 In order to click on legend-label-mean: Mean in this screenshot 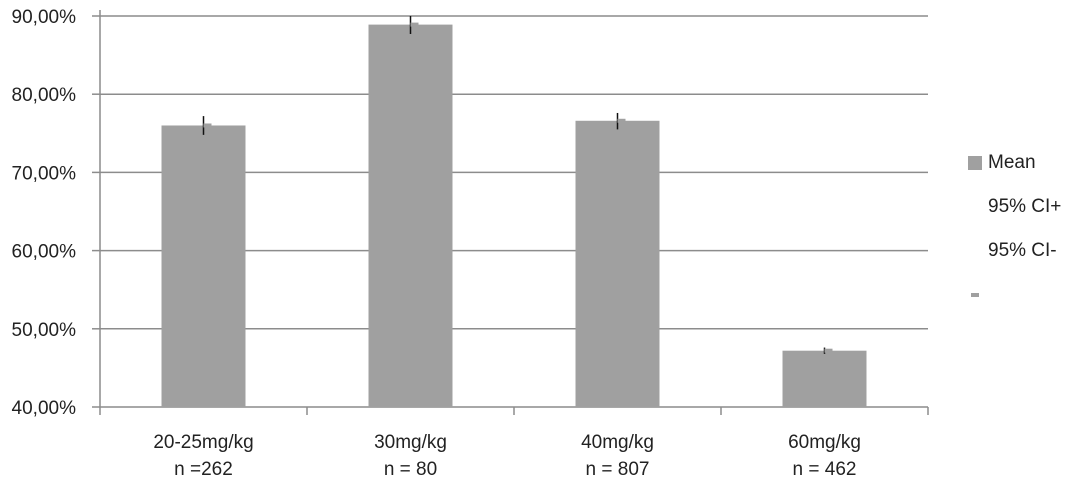, I will do `click(1012, 162)`.